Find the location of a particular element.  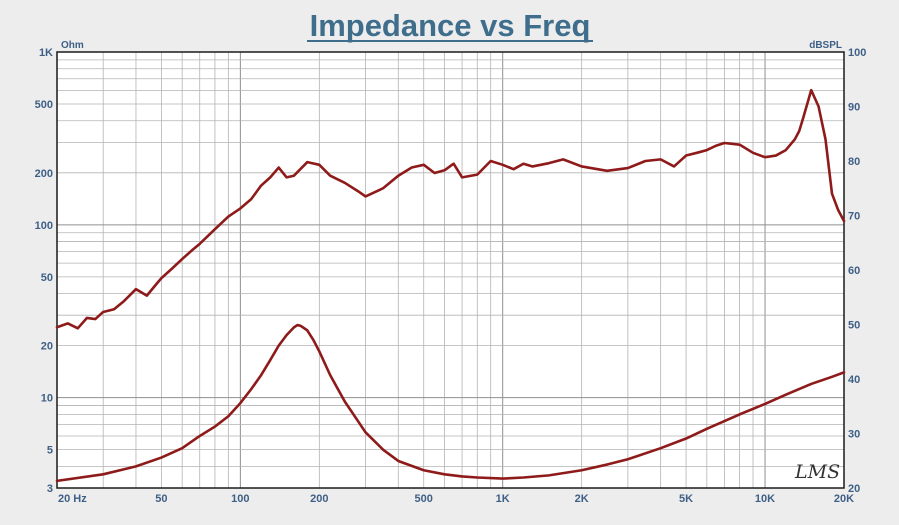

x-tick-label: 5K is located at coordinates (686, 499).